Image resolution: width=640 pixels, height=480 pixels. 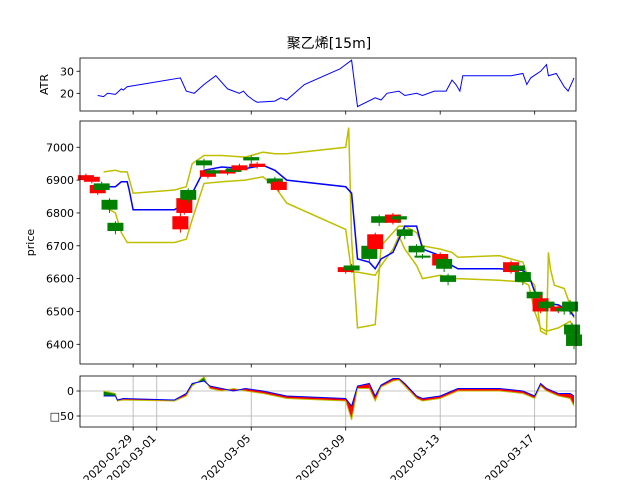 I want to click on oscillator-line-series, so click(x=339, y=398).